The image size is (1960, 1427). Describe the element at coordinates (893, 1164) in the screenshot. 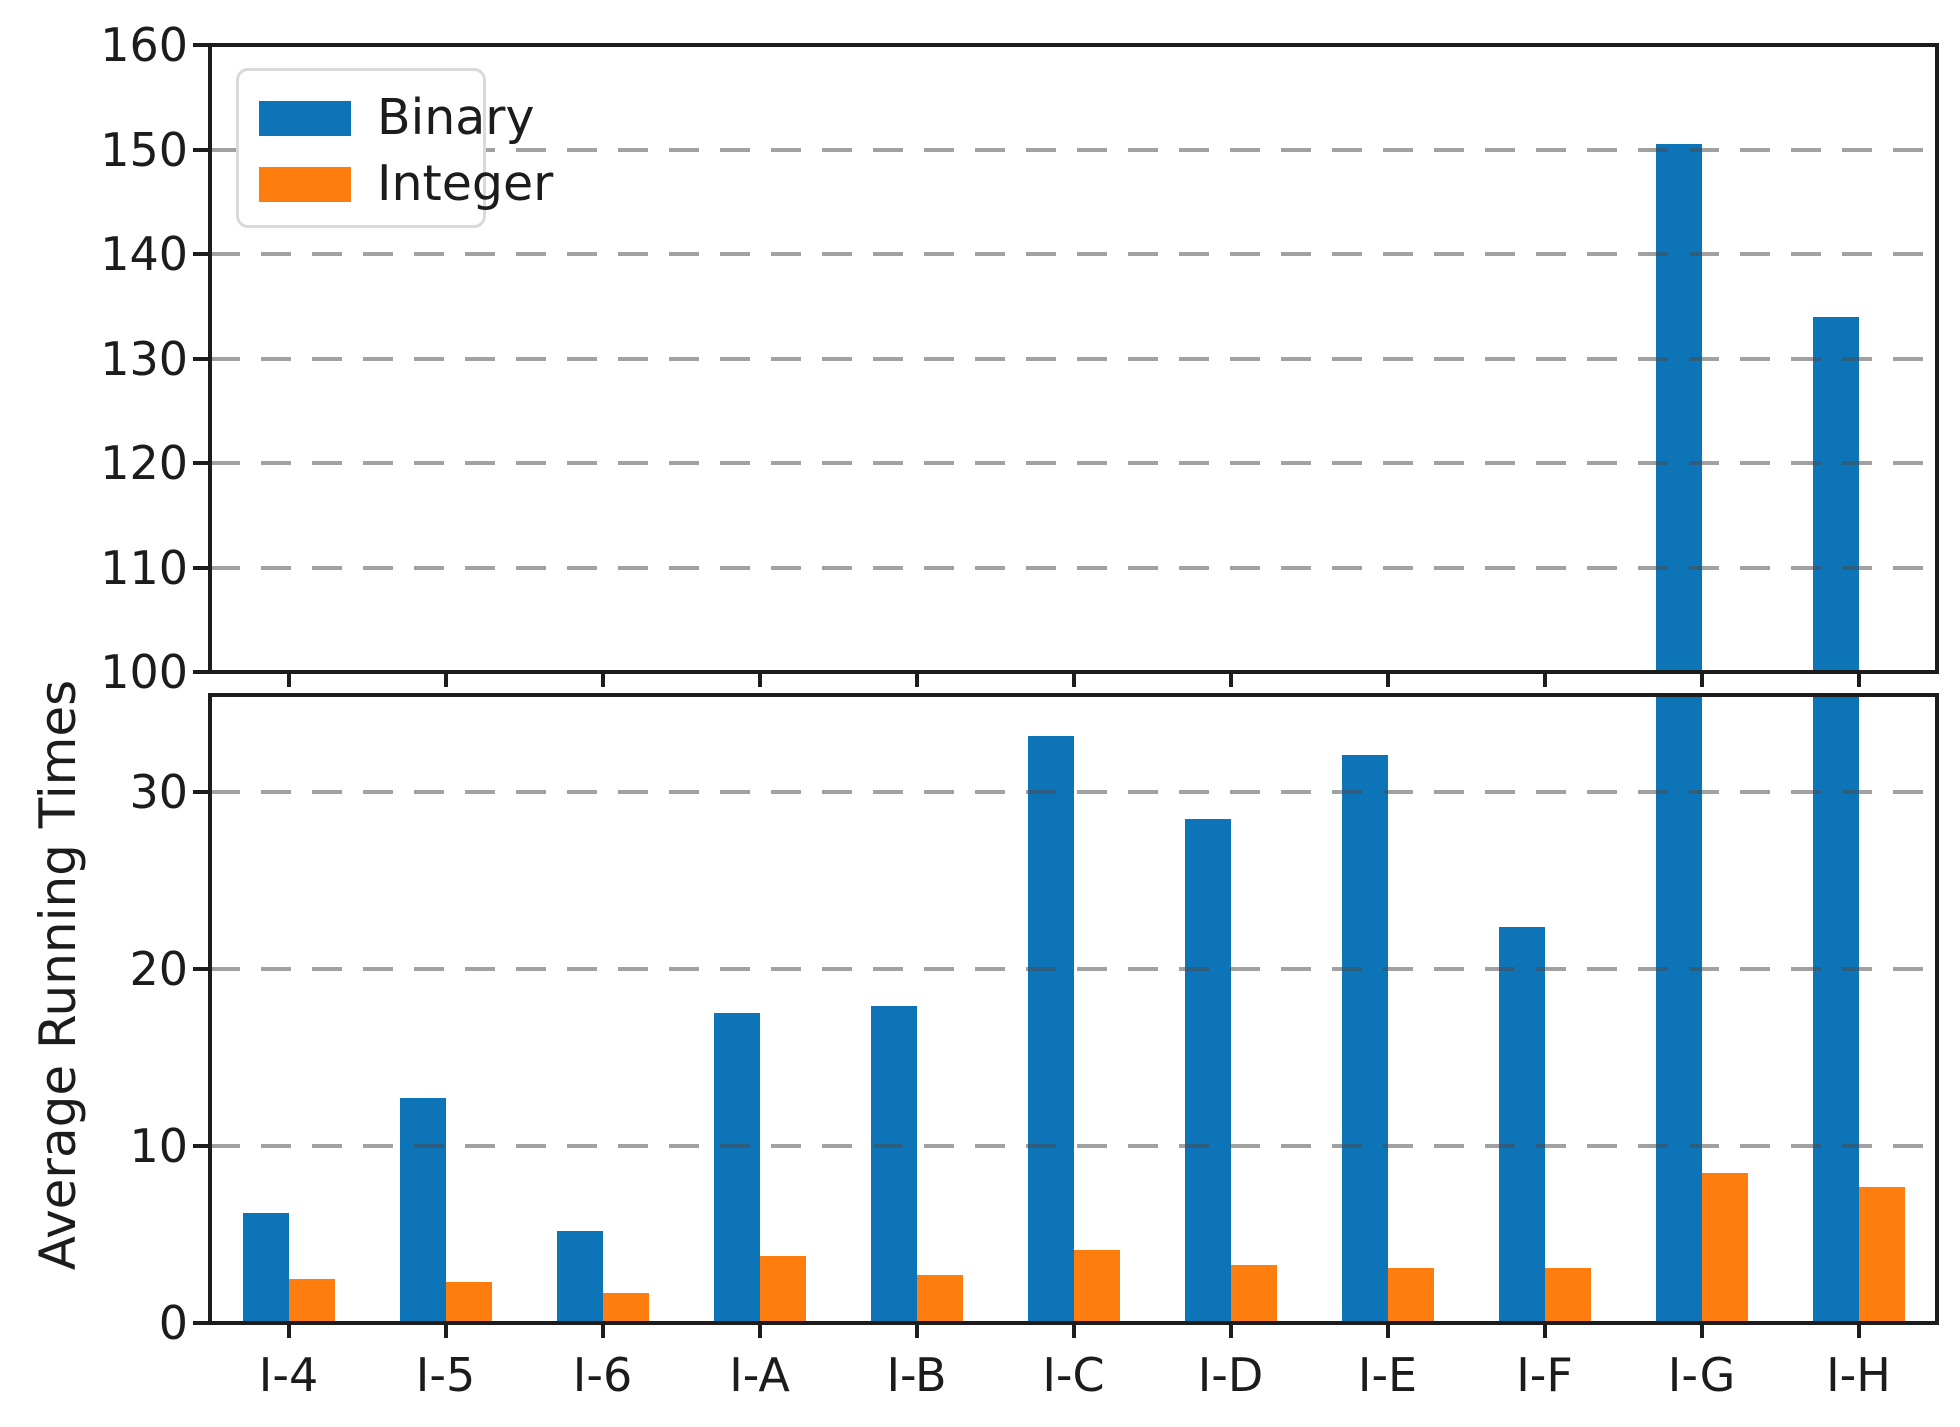

I see `bar-binary-I-B` at that location.